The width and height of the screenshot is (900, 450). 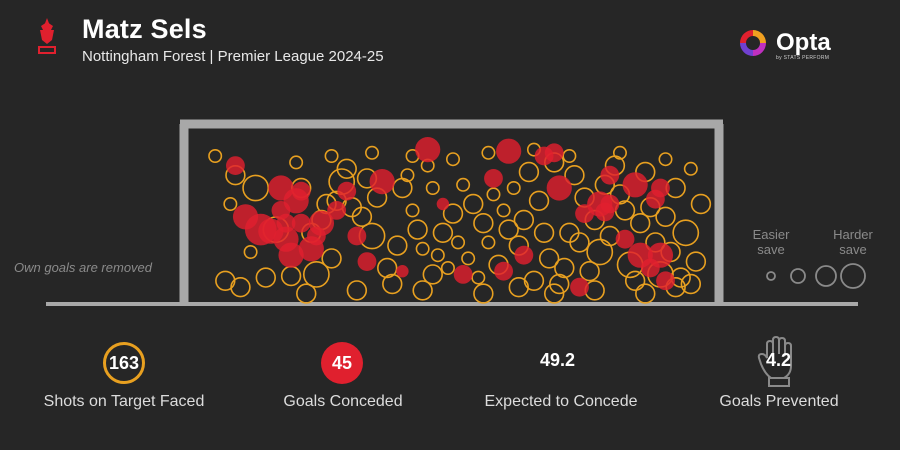 What do you see at coordinates (124, 362) in the screenshot?
I see `shots-faced-value: 163` at bounding box center [124, 362].